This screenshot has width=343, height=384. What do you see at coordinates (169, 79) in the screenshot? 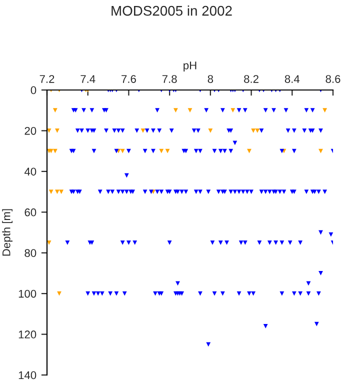
I see `x-tick-label: 7.8` at bounding box center [169, 79].